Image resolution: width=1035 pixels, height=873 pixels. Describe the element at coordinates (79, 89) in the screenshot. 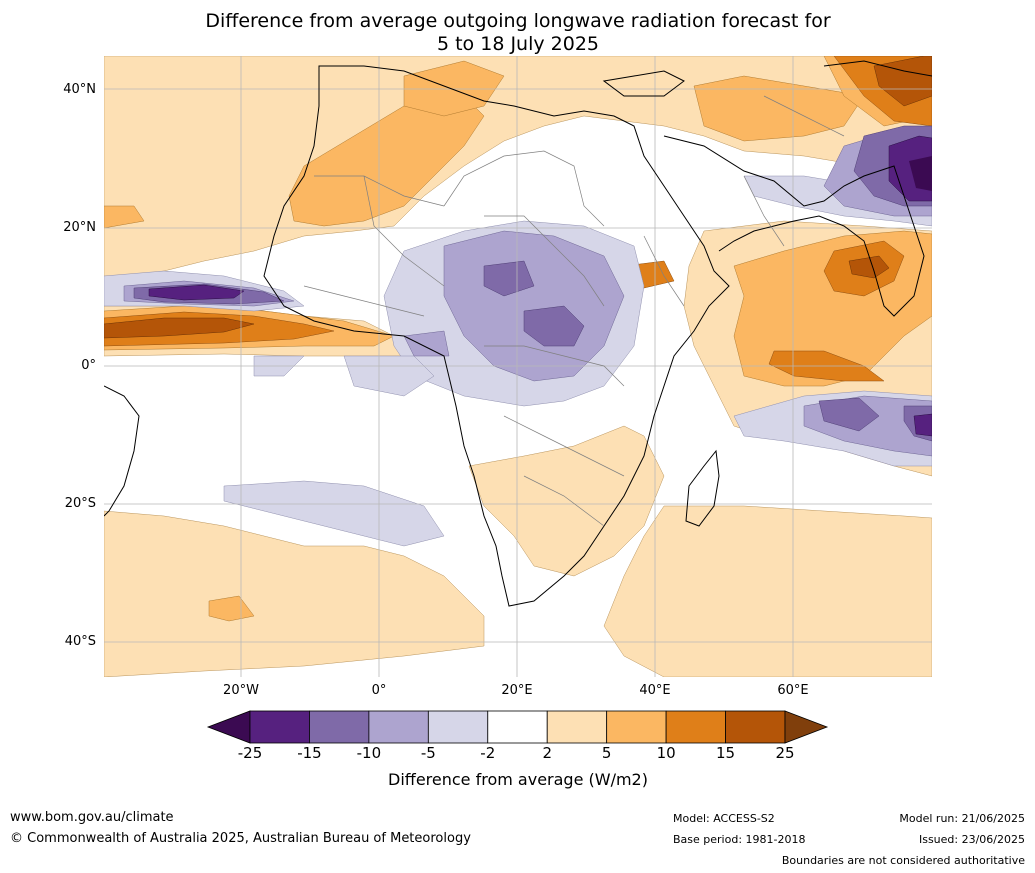

I see `lat-label-40n: 40°N` at that location.